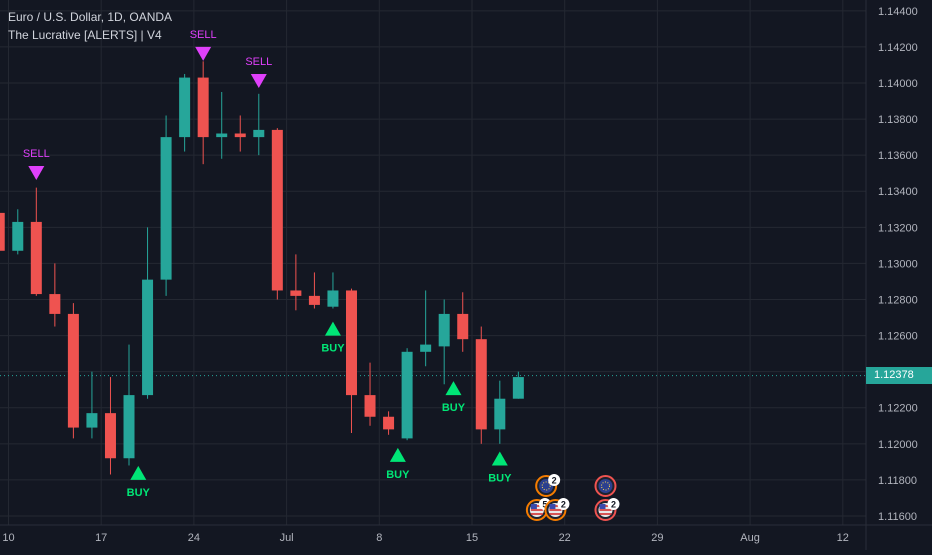 The width and height of the screenshot is (932, 555). I want to click on y-tick-label: 1.12000, so click(898, 445).